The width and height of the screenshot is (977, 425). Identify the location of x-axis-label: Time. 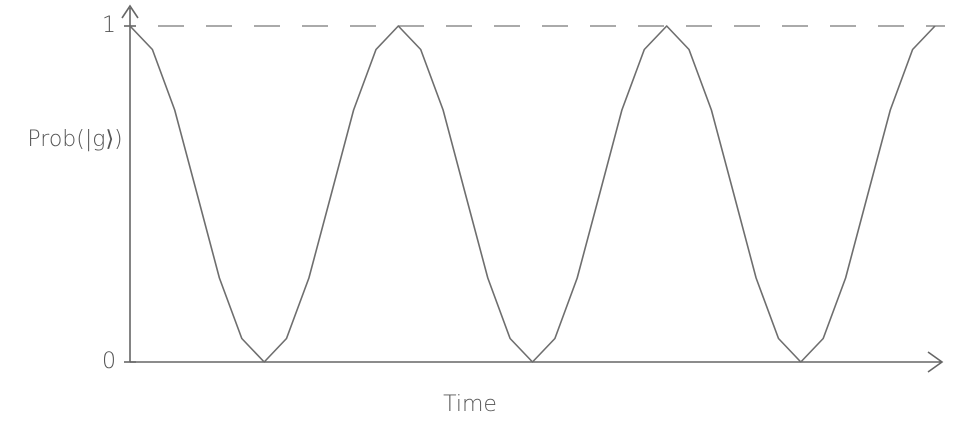
(470, 404).